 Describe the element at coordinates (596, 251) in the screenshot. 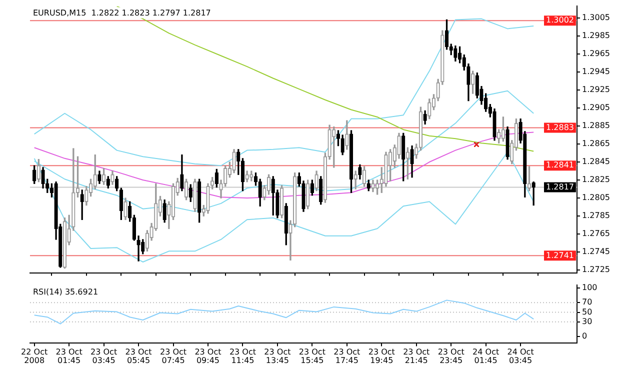

I see `y-tick-label: 1.2745` at that location.